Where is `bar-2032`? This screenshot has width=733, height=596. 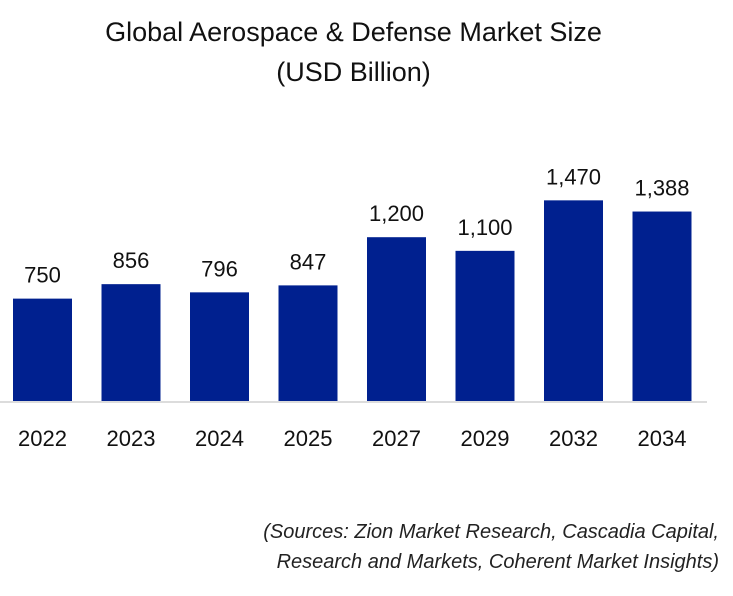 bar-2032 is located at coordinates (573, 300).